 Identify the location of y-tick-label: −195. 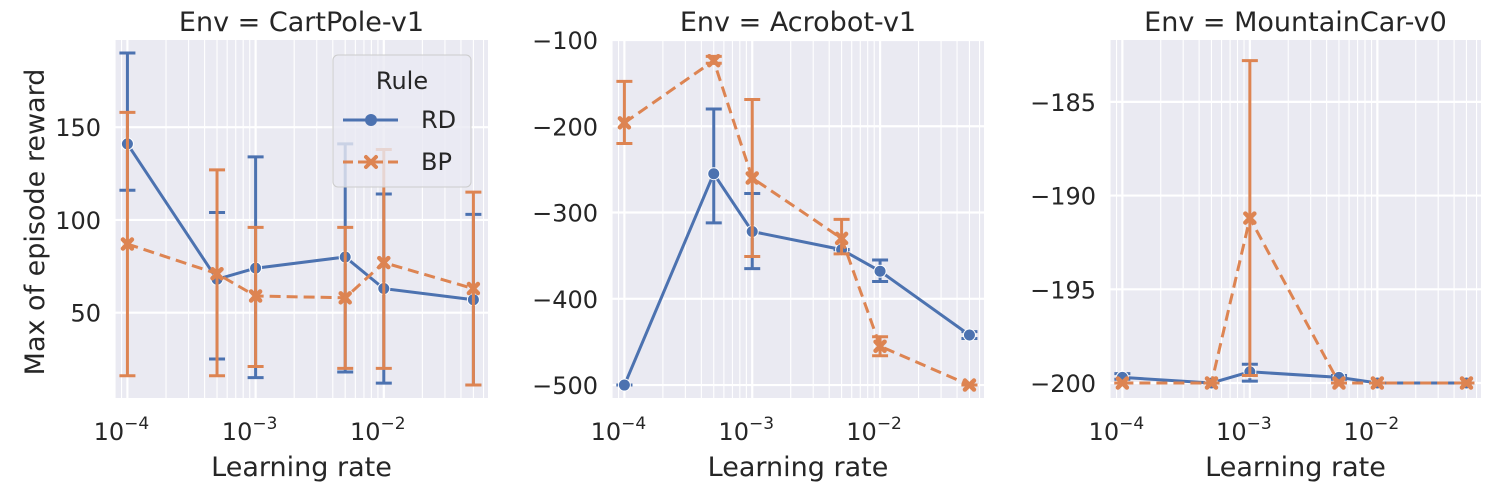
(1063, 290).